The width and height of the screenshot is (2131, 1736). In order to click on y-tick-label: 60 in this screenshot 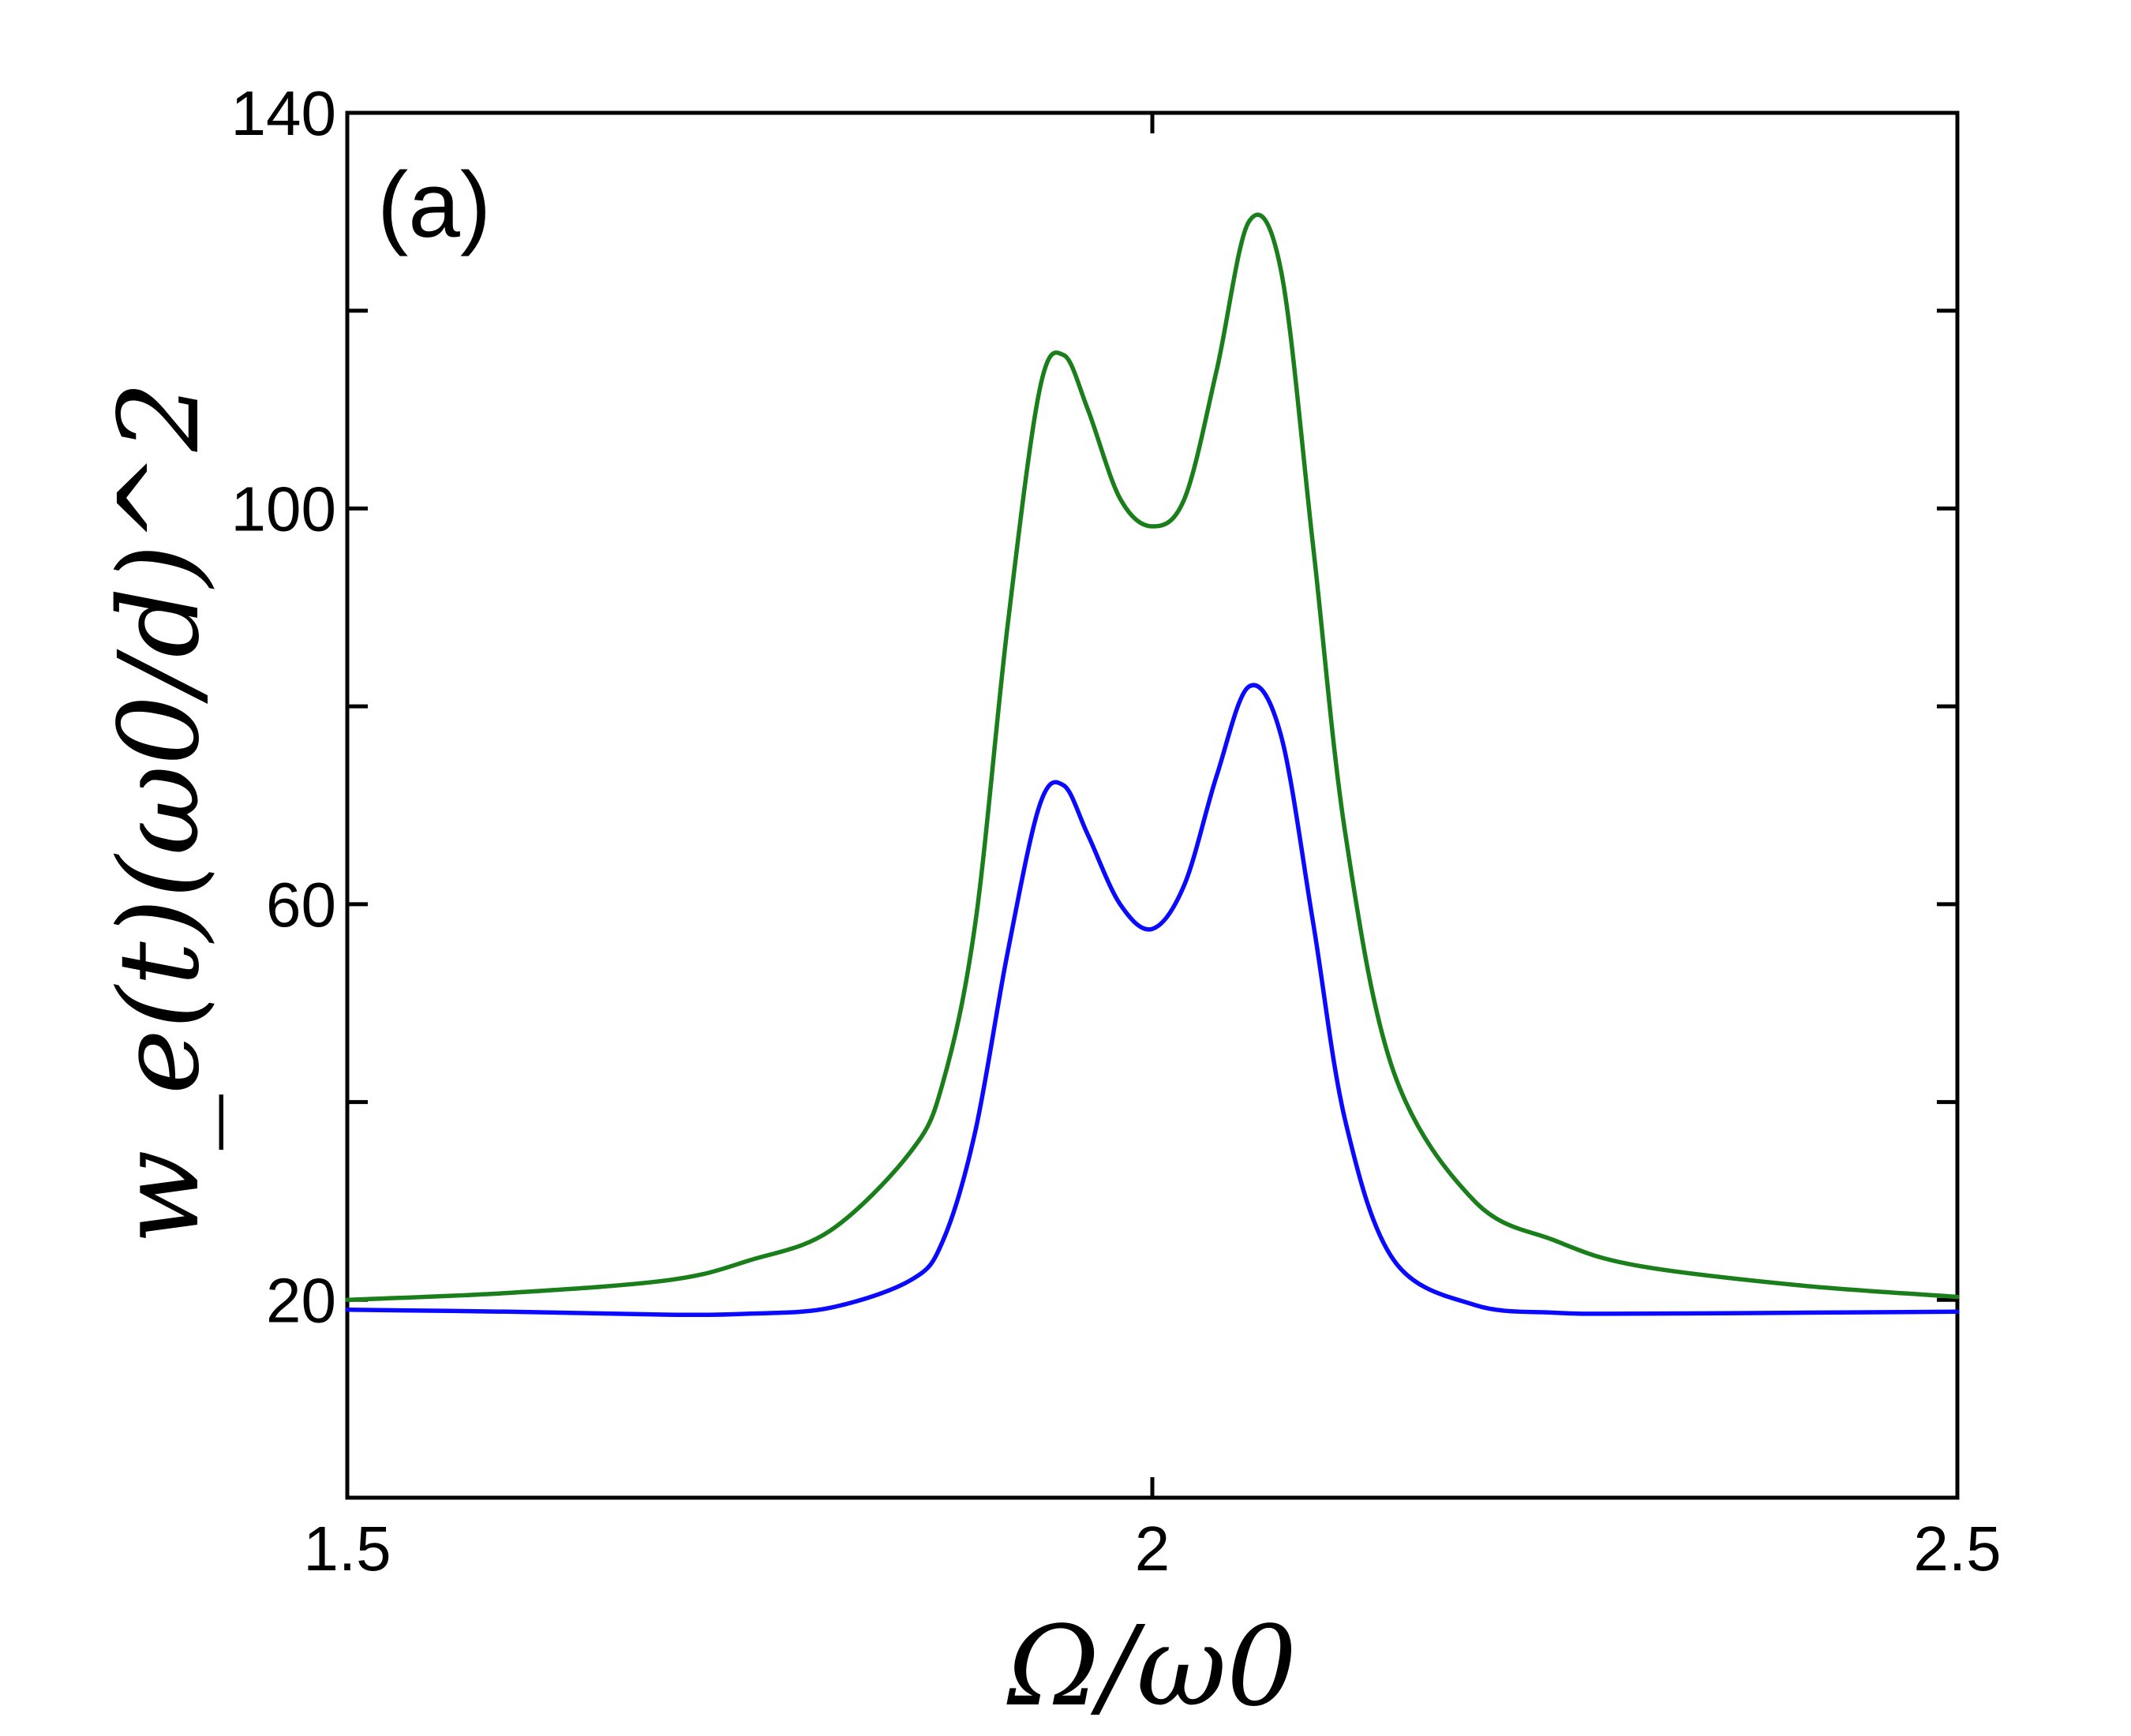, I will do `click(301, 905)`.